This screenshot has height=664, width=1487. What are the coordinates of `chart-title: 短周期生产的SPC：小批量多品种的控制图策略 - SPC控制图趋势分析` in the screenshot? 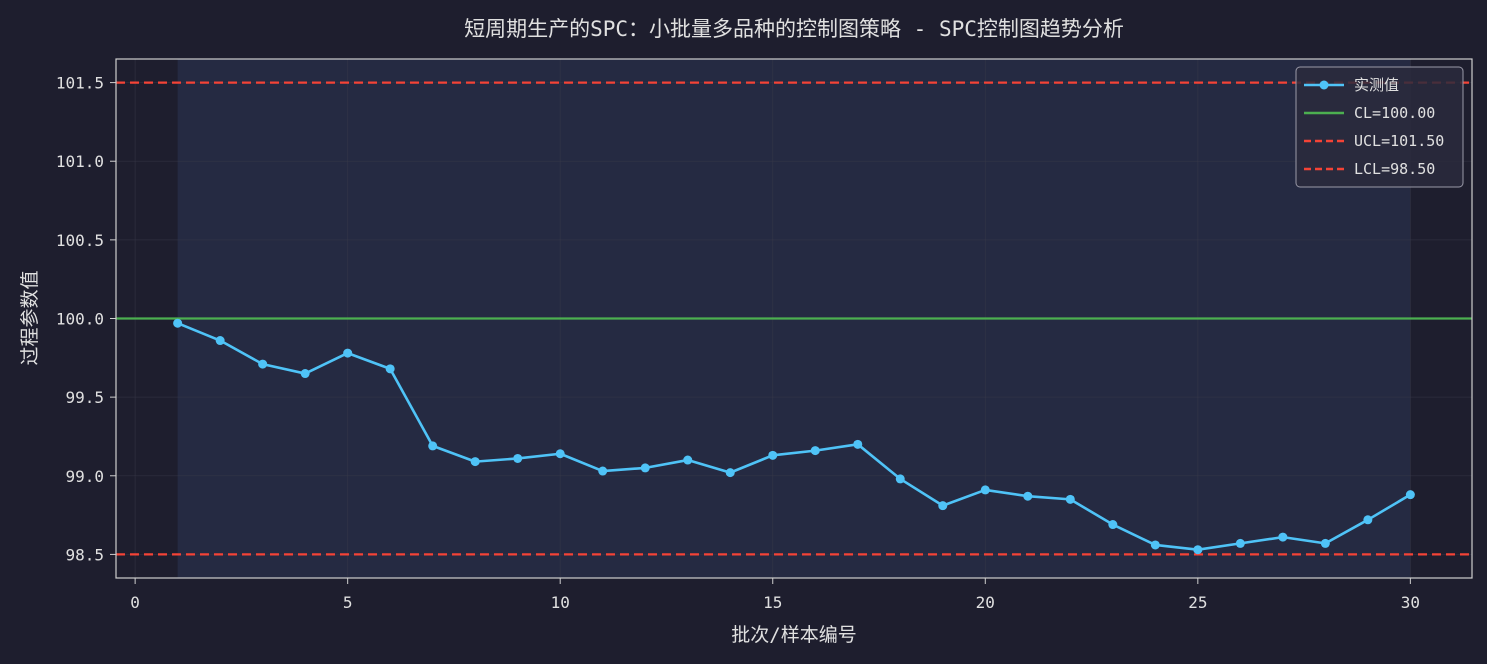 It's located at (794, 29).